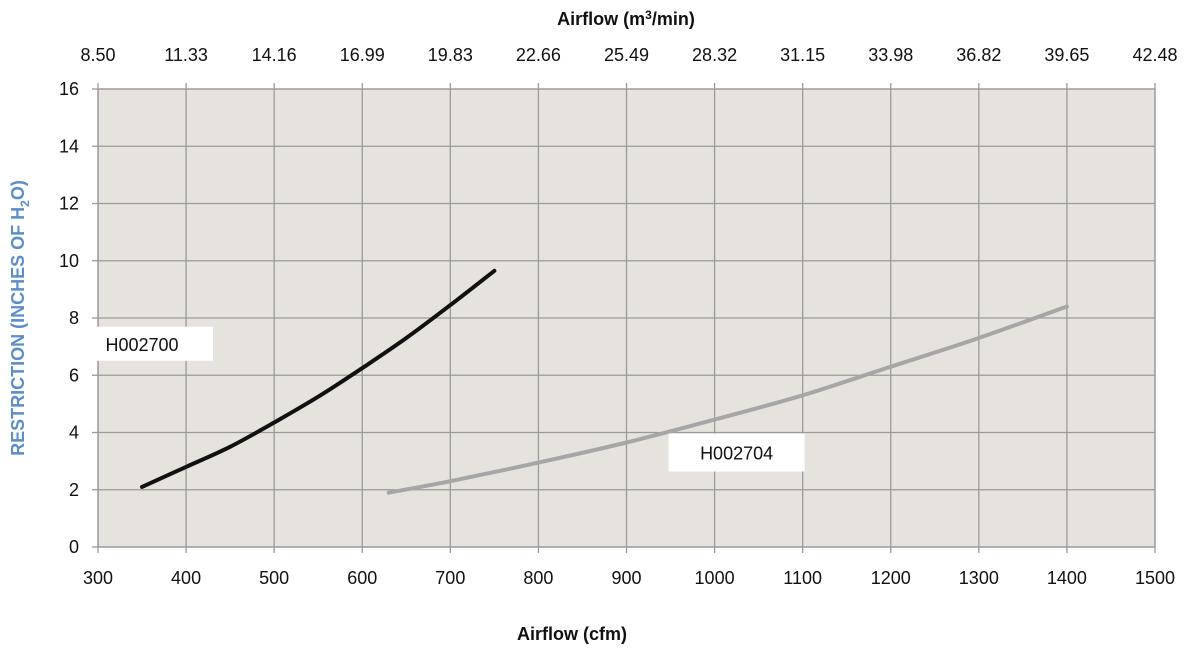 The height and width of the screenshot is (648, 1189). I want to click on x-tick-label: 700, so click(450, 578).